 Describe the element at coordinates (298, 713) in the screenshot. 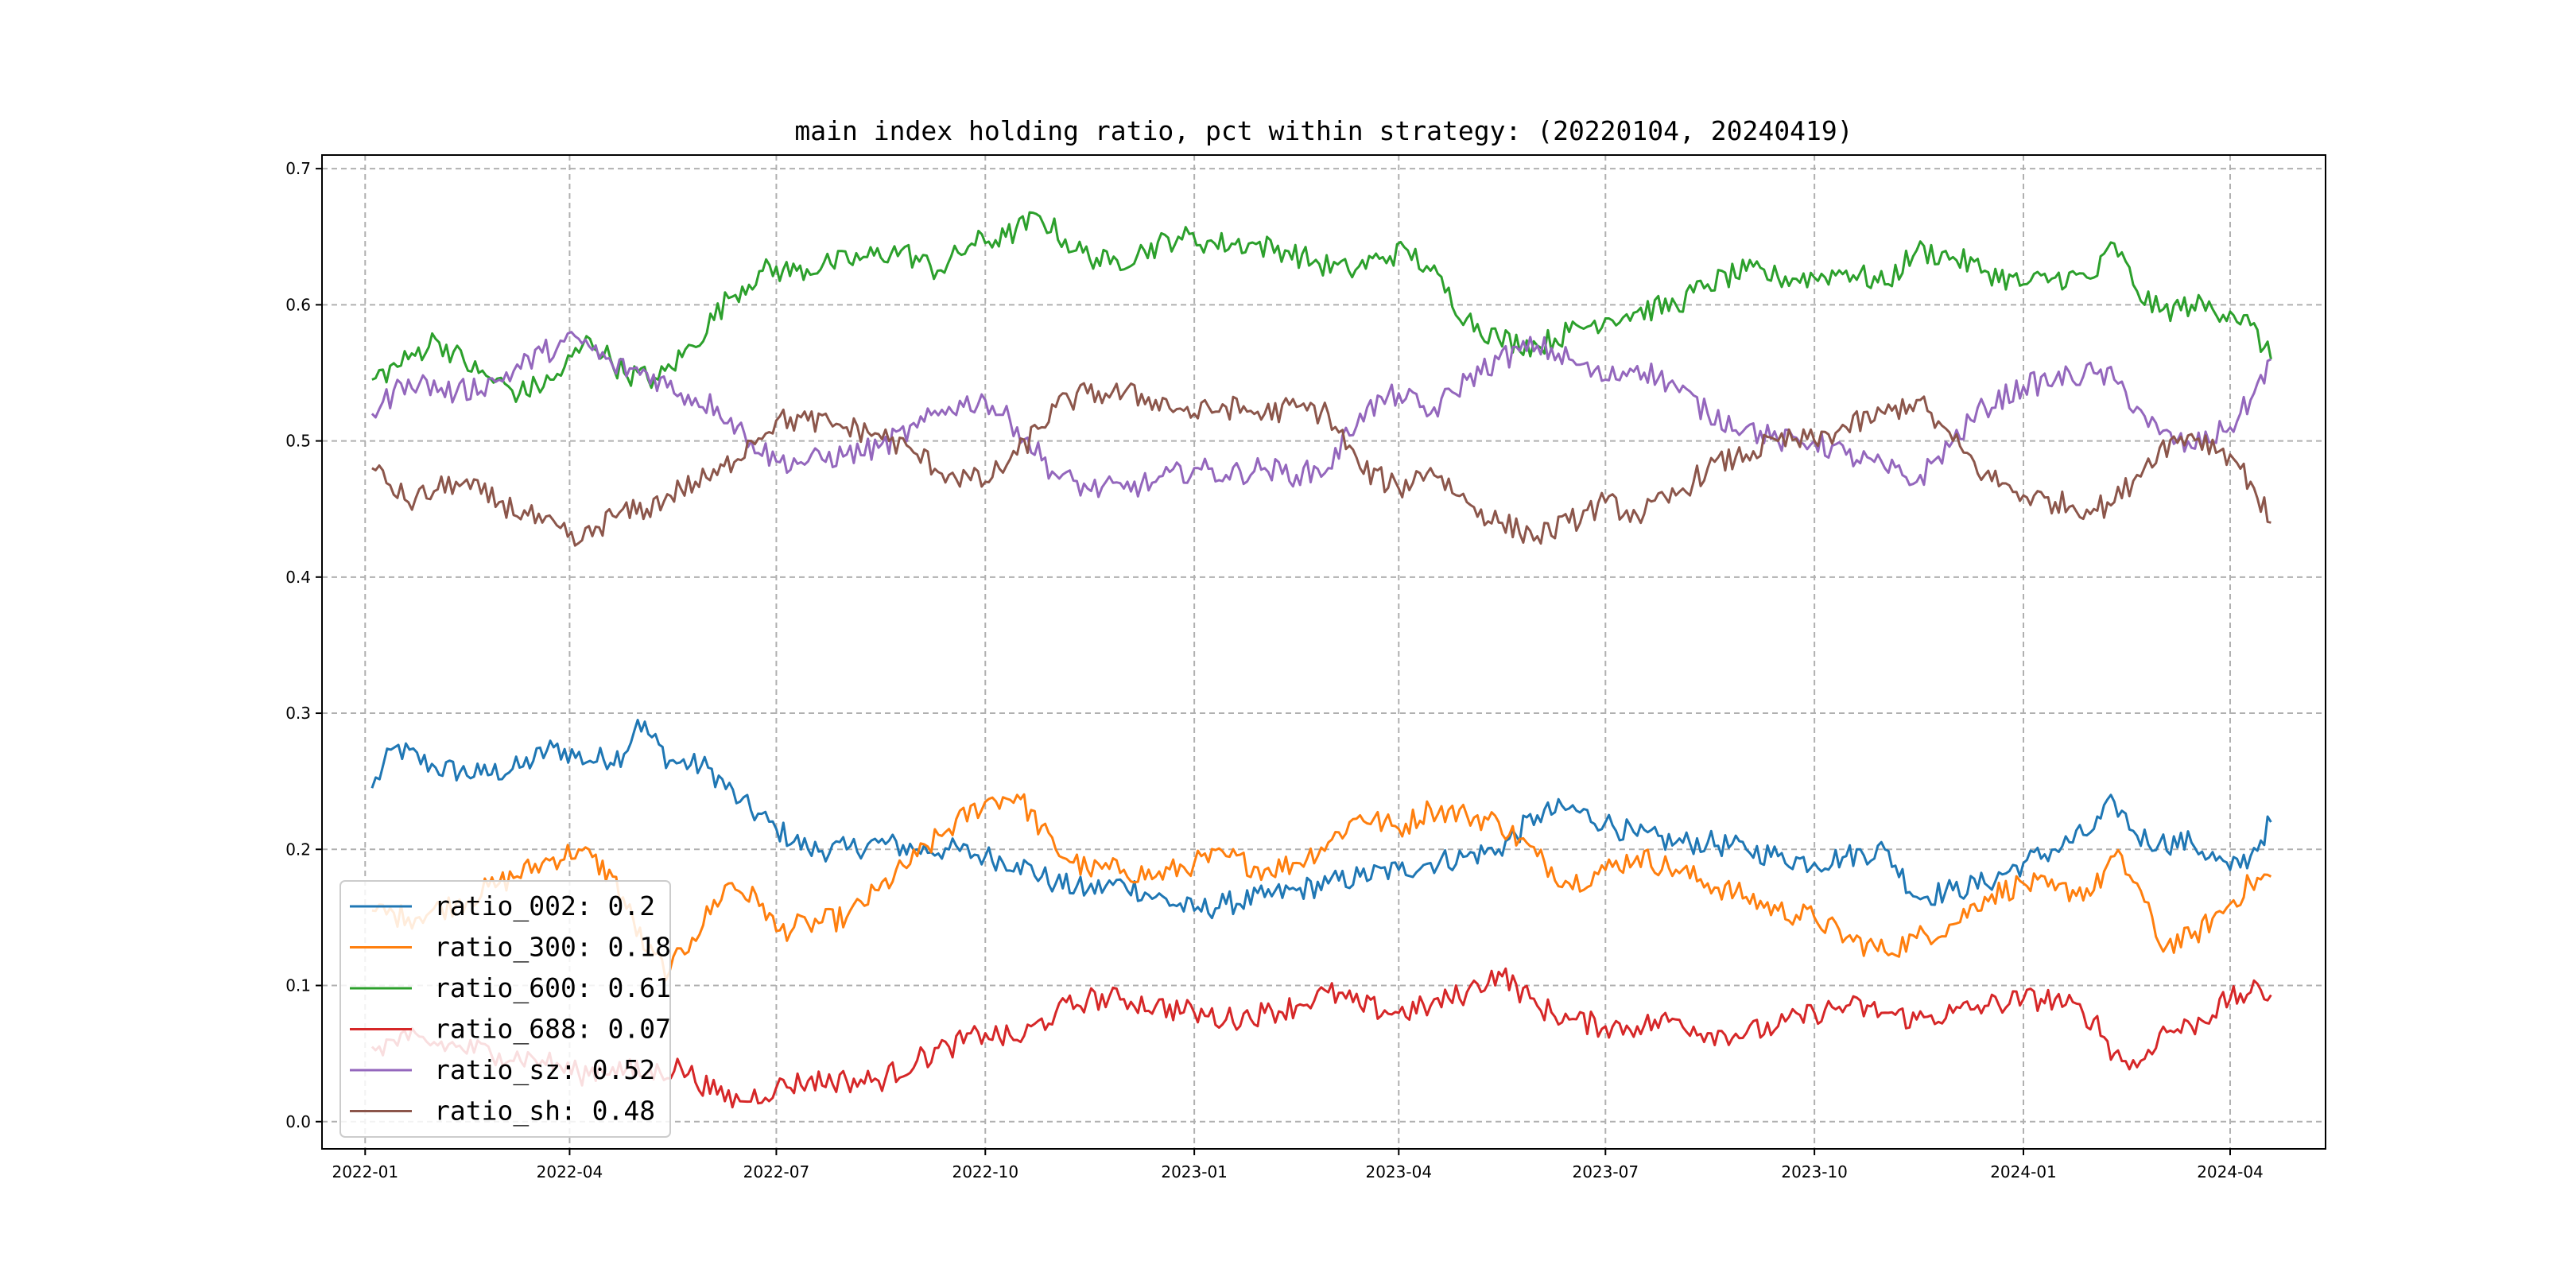

I see `y-tick-label: 0.3` at that location.